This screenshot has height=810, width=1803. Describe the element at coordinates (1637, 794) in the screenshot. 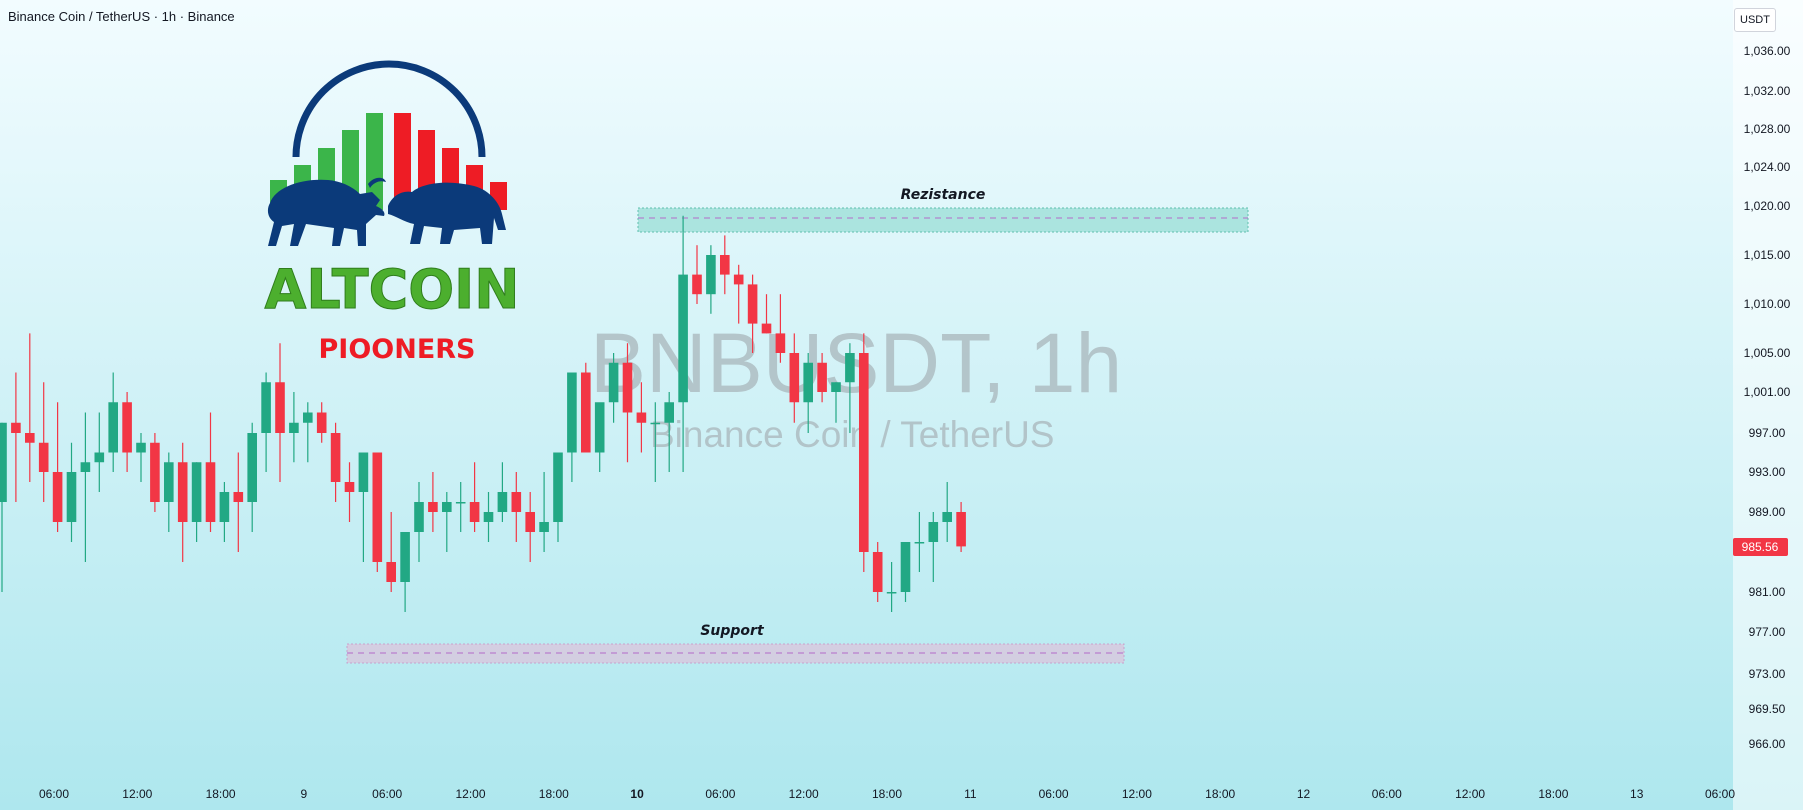

I see `time-tick-label: 13` at that location.